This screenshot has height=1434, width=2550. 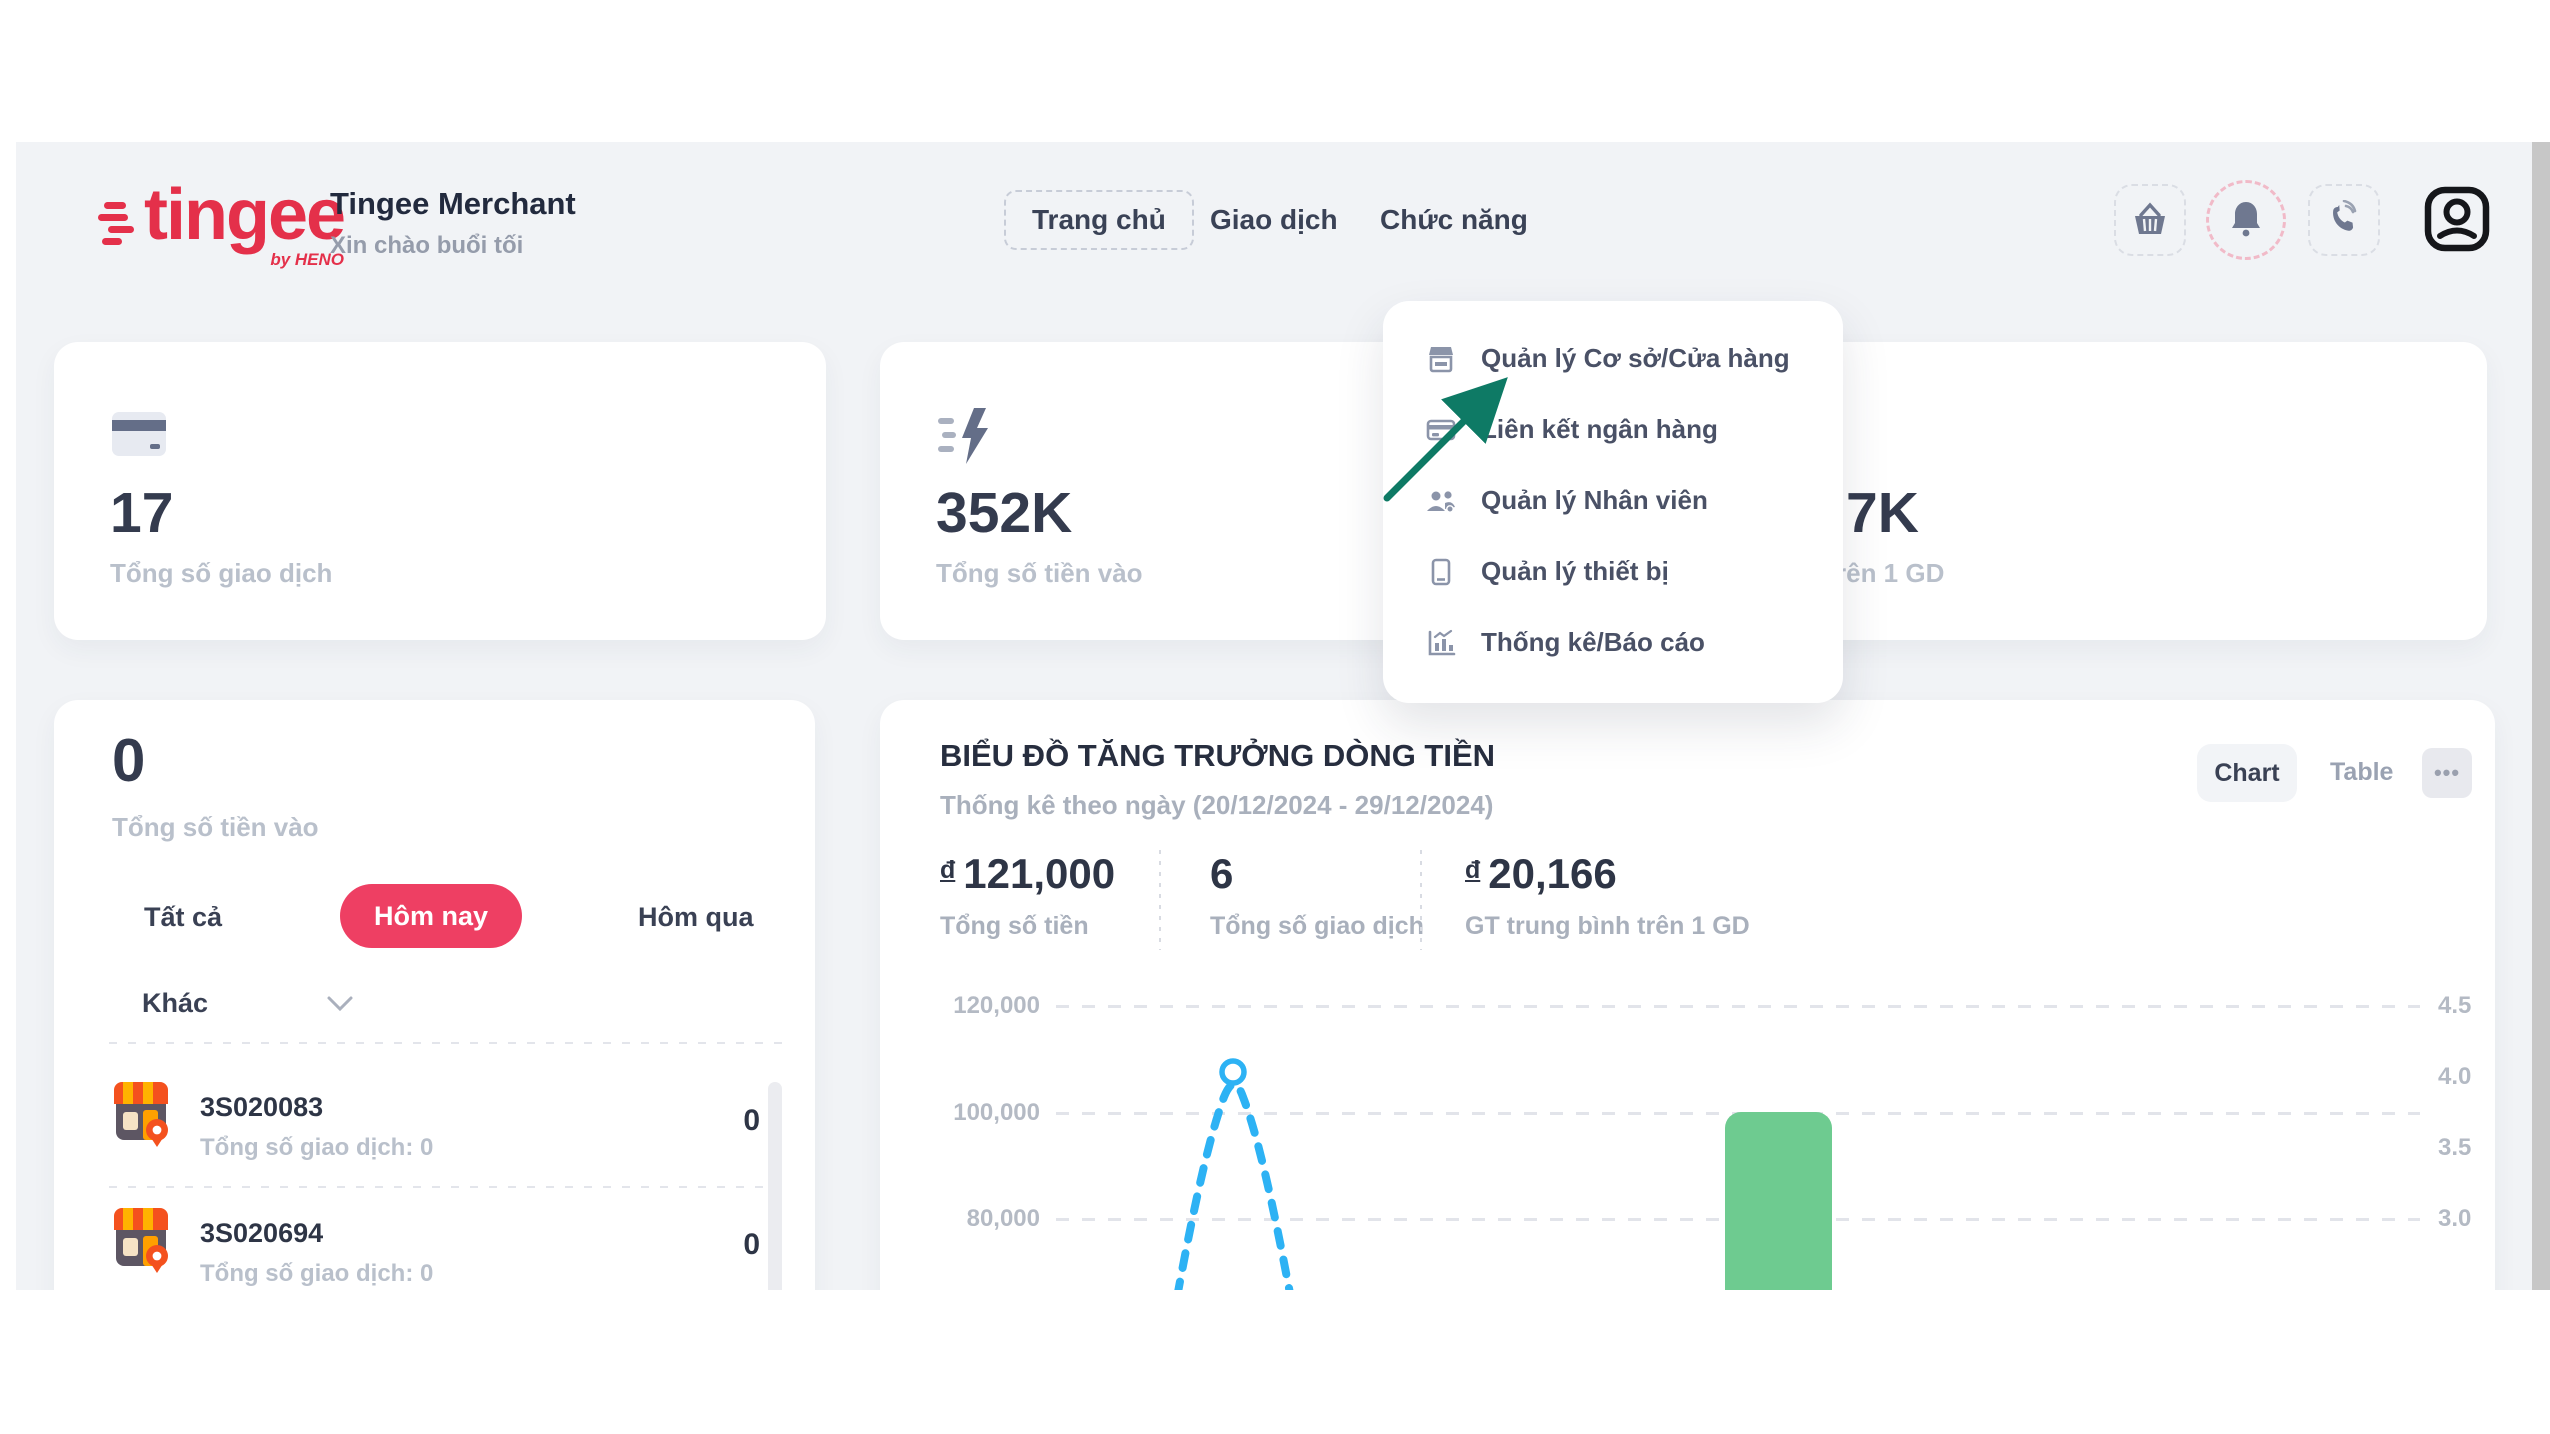 I want to click on notifications-button, so click(x=2246, y=220).